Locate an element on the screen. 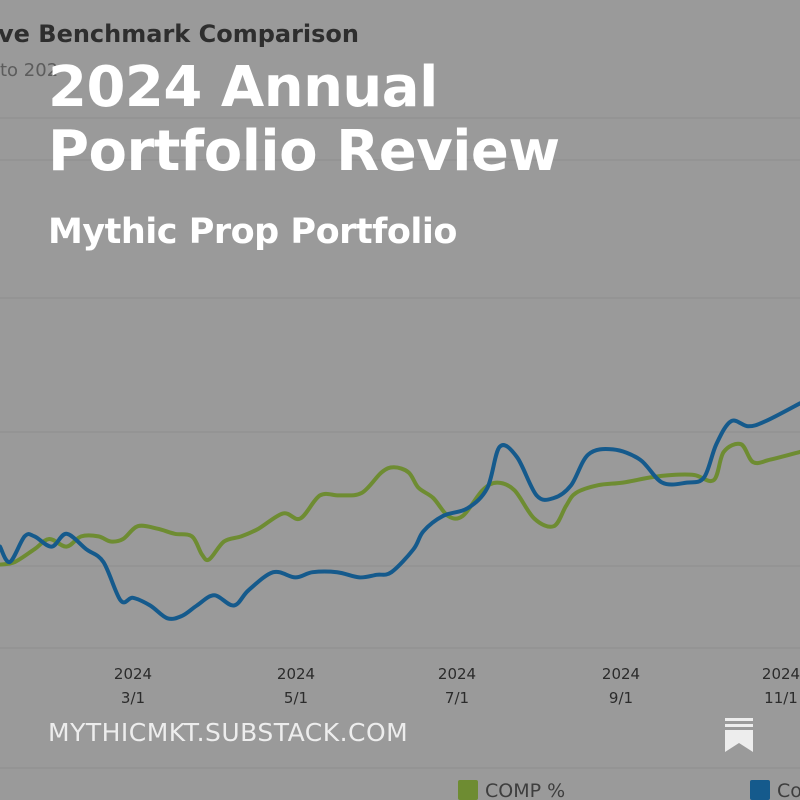  chart-x-axis-ticks: 2024 3/1 2024 5/1 2024 7/1 2024 9/1 2024 11/1 is located at coordinates (457, 686).